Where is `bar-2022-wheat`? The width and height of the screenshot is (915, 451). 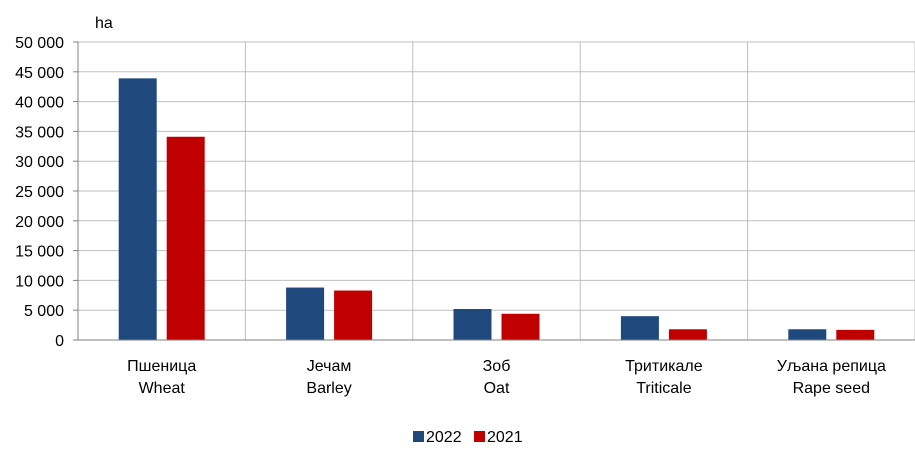 bar-2022-wheat is located at coordinates (137, 209).